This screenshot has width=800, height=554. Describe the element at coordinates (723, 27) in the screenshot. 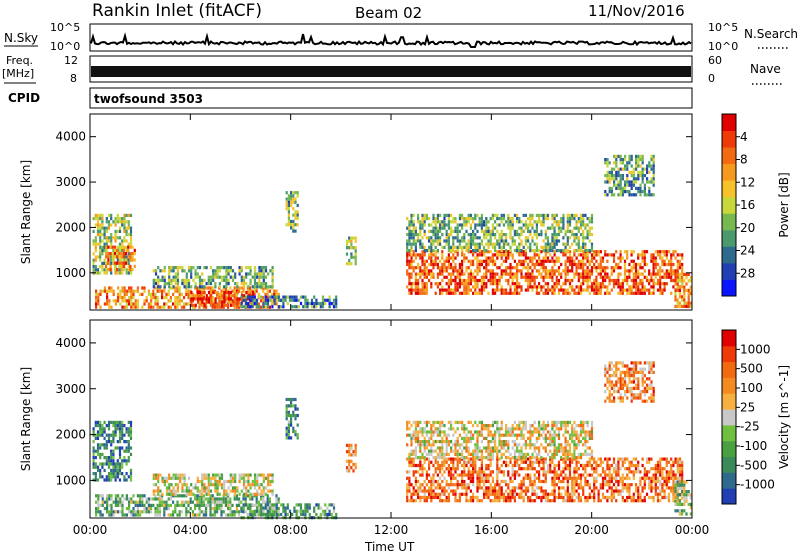

I see `nsearch-tick-high: 10^5` at that location.